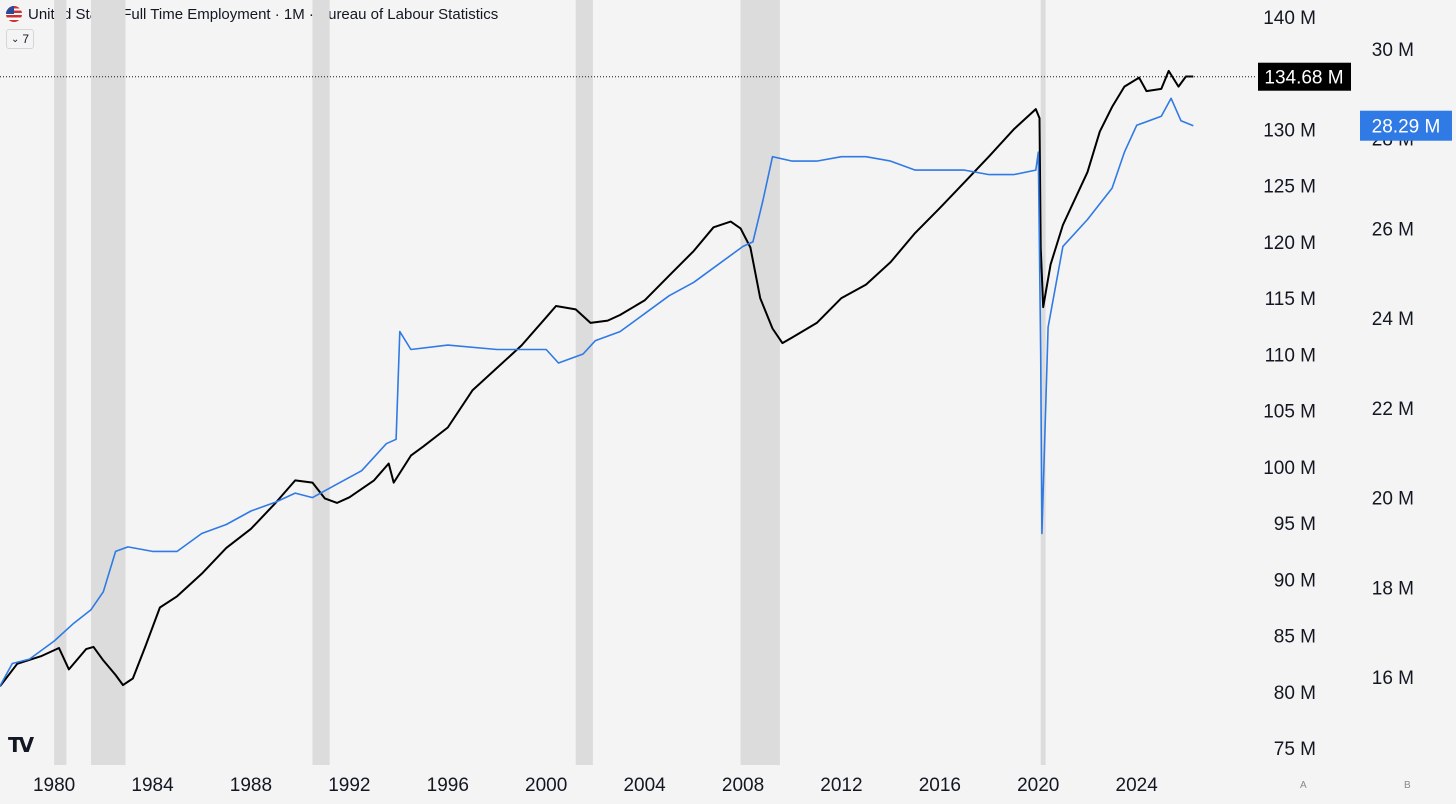  I want to click on x-axis-tick-label: 2012, so click(841, 785).